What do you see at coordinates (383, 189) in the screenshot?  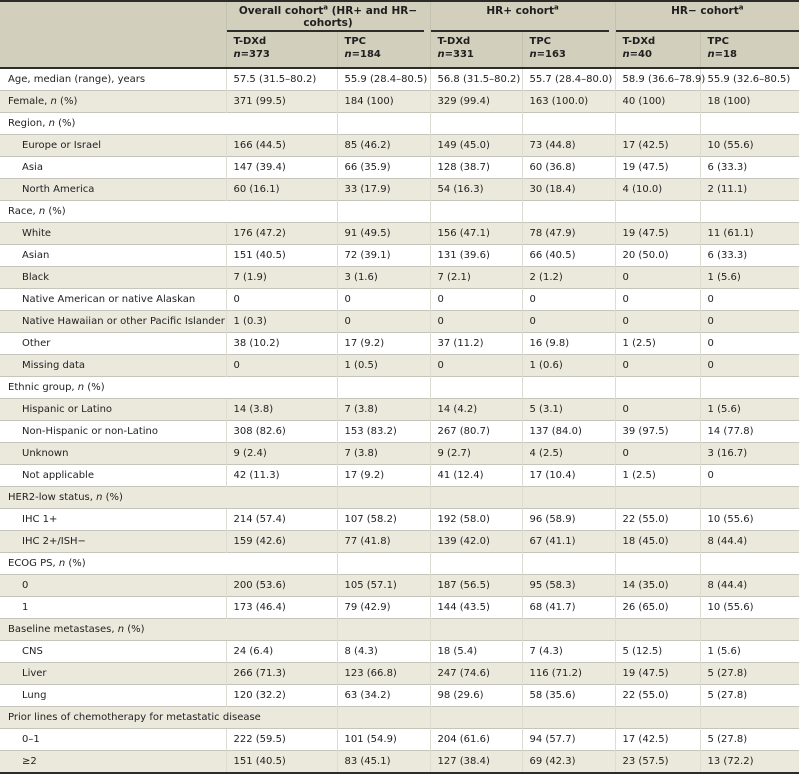 I see `value-cell: 33 (17.9)` at bounding box center [383, 189].